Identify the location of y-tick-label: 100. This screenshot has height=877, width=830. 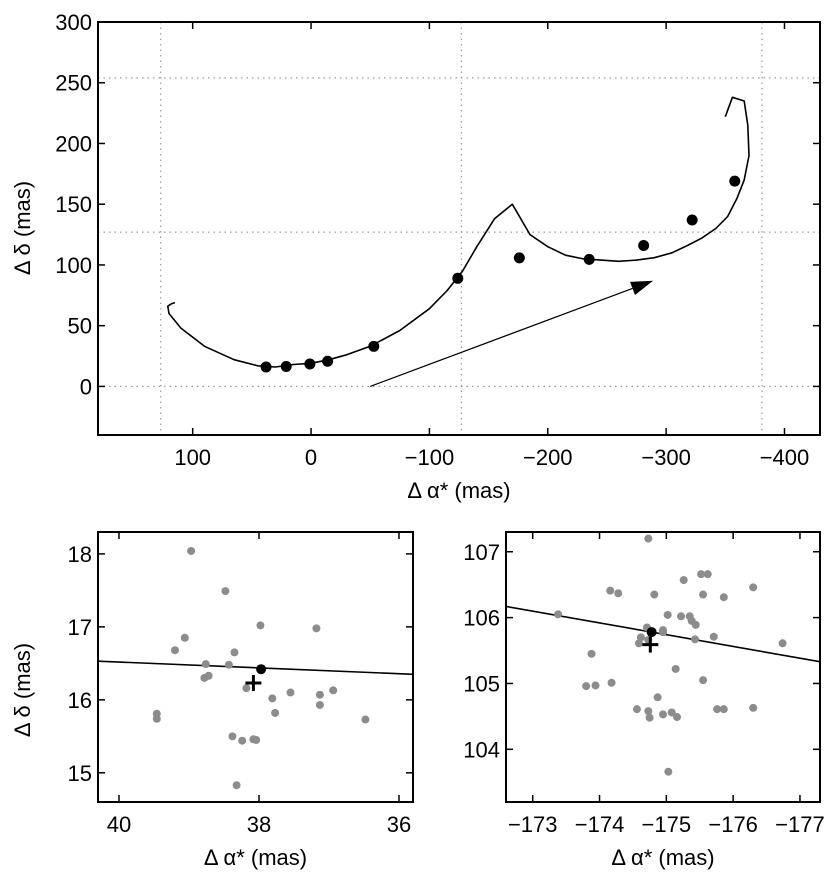
(73, 265).